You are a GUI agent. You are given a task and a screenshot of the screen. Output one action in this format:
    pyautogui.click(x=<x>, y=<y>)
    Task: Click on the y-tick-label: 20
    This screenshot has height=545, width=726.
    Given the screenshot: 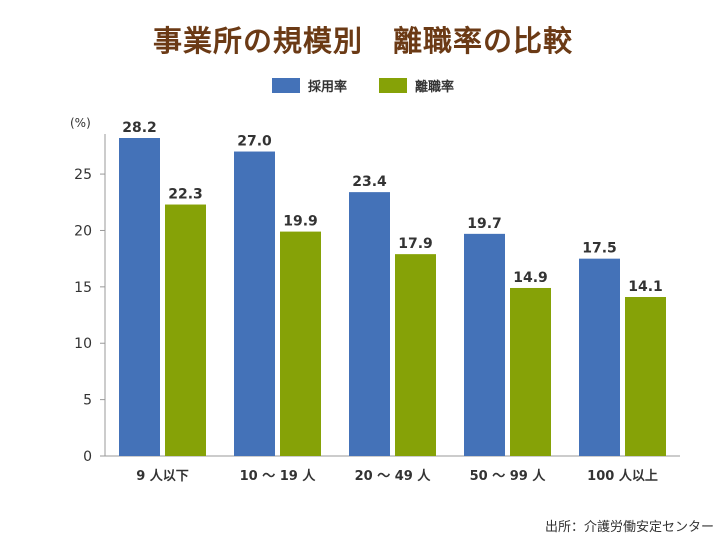 What is the action you would take?
    pyautogui.click(x=83, y=231)
    